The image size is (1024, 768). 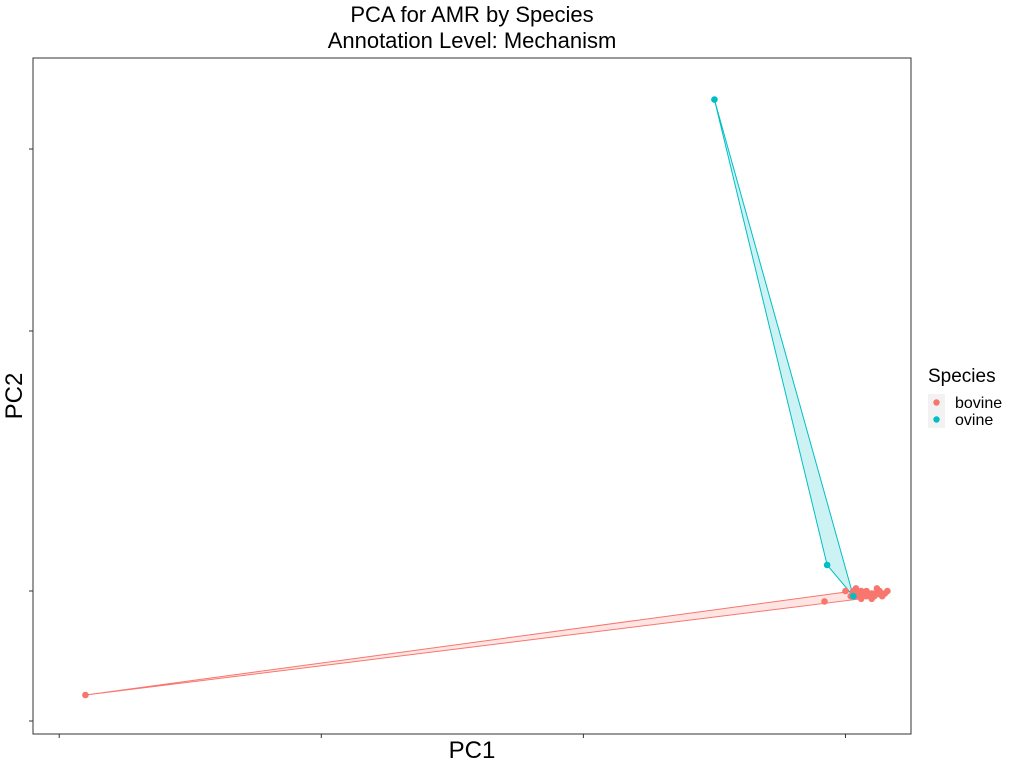 What do you see at coordinates (472, 750) in the screenshot?
I see `x-axis-title: PC1` at bounding box center [472, 750].